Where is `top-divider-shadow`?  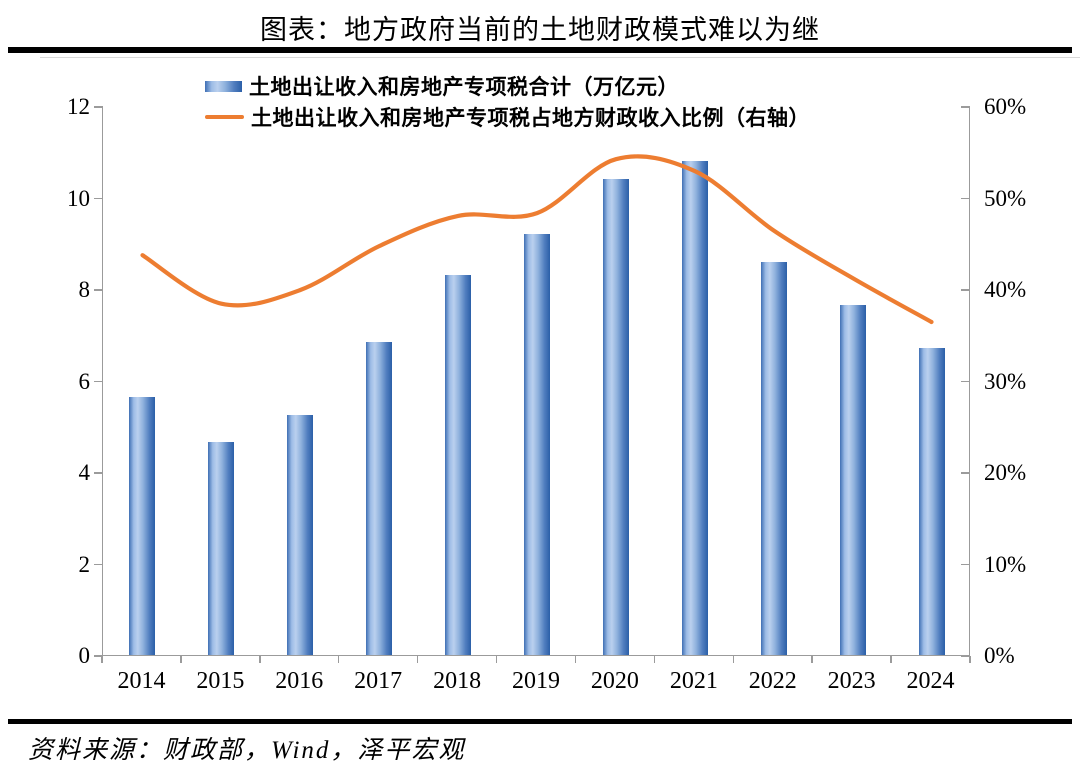
top-divider-shadow is located at coordinates (560, 57).